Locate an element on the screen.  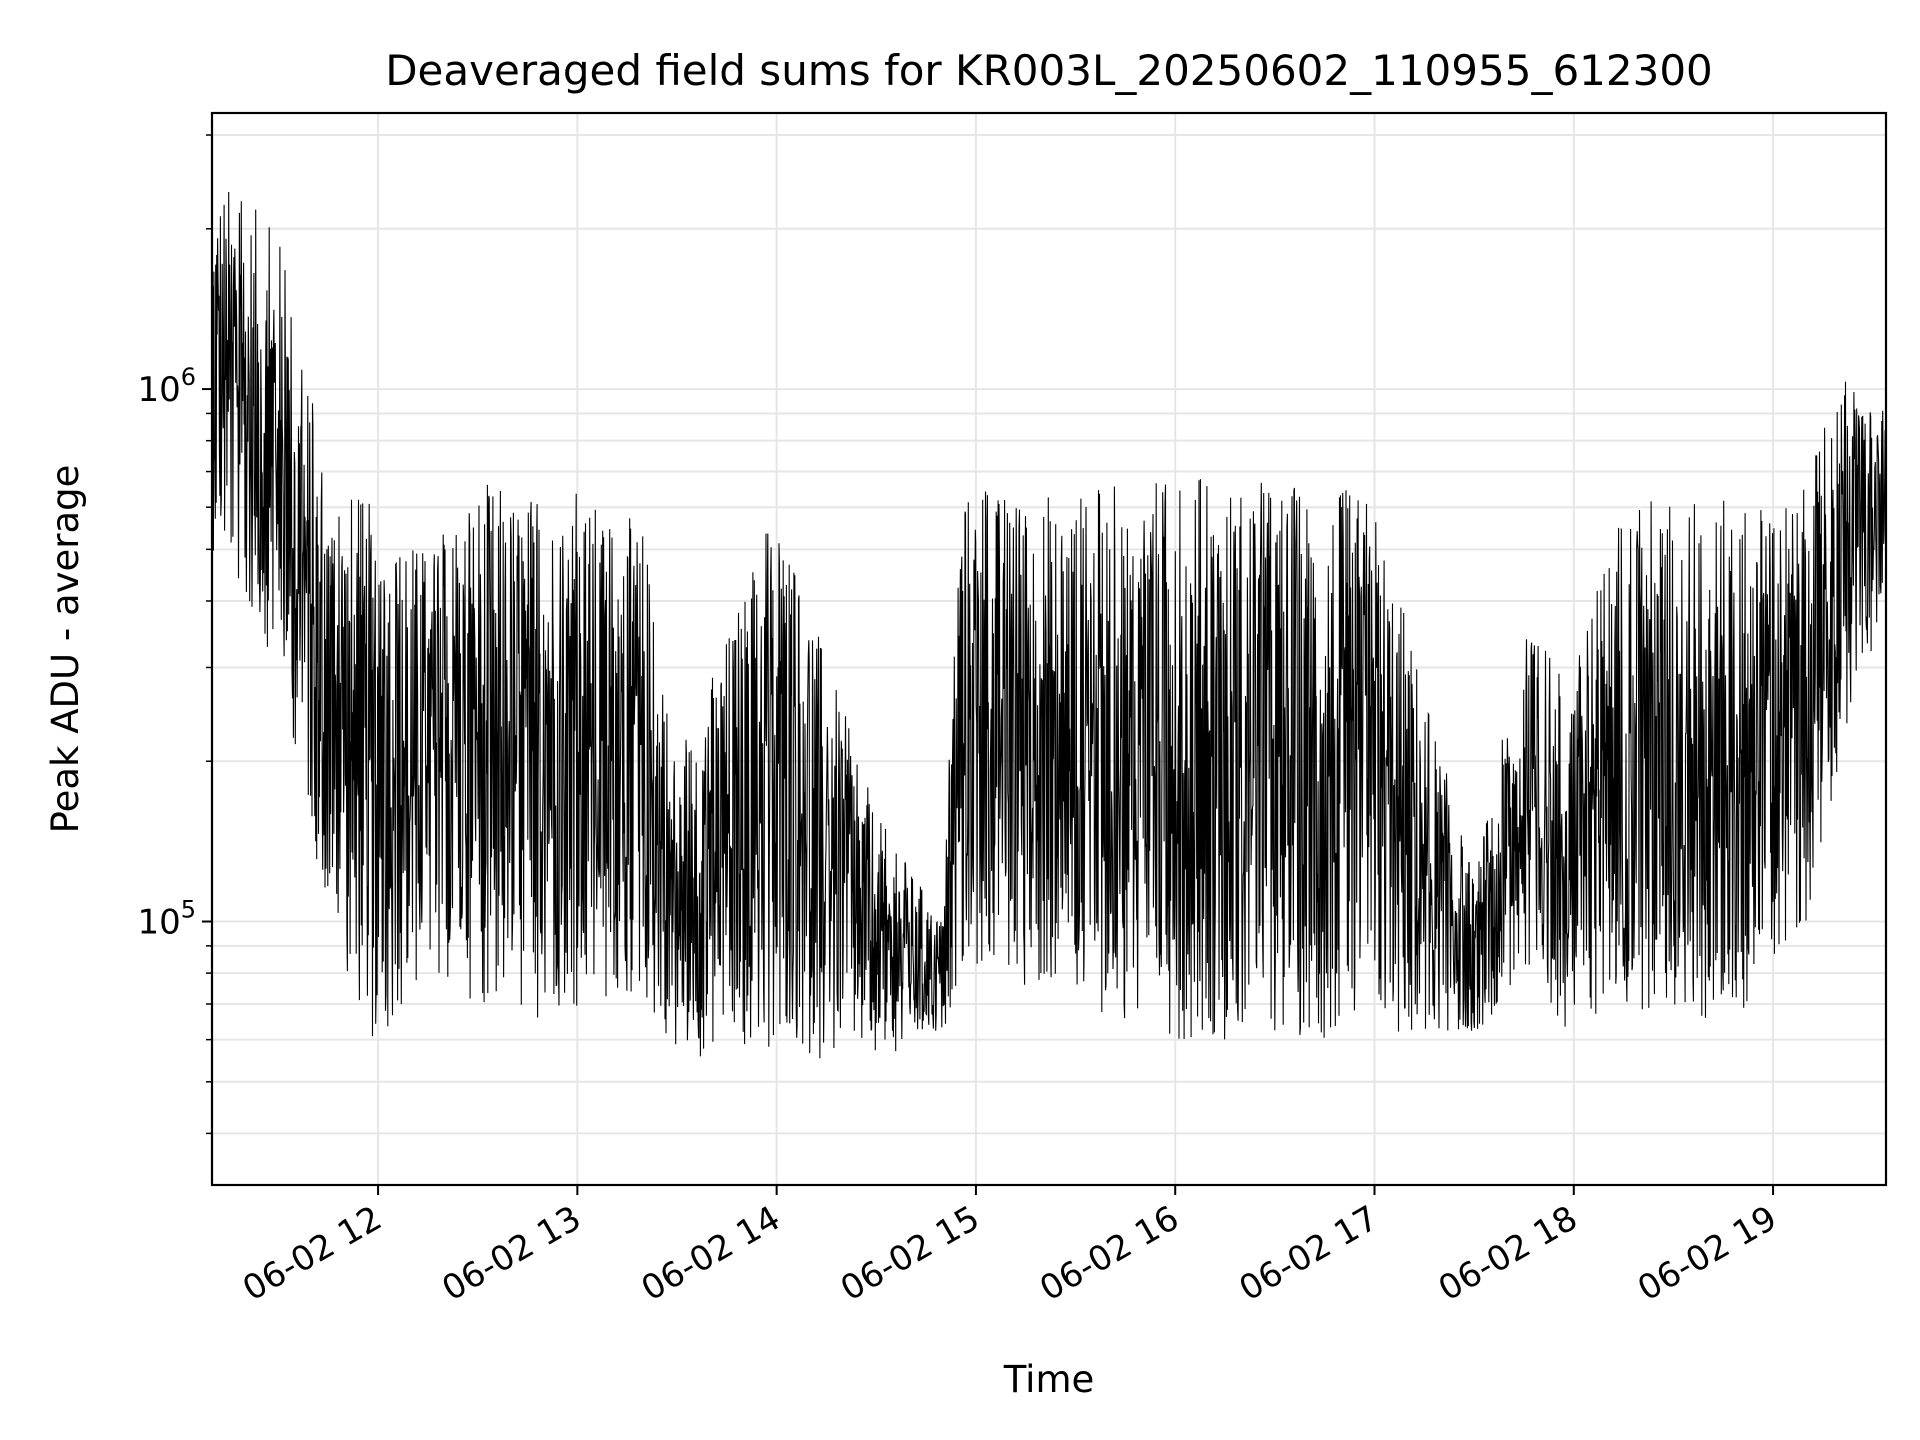
y-axis-label: Peak ADU - average is located at coordinates (65, 649).